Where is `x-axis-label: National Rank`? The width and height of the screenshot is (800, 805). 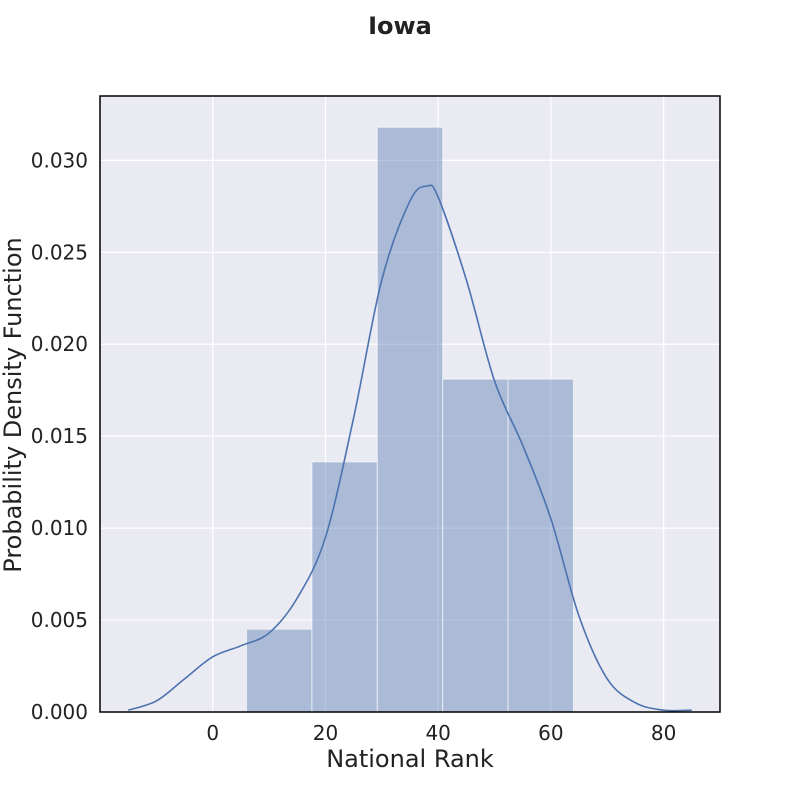
x-axis-label: National Rank is located at coordinates (410, 759).